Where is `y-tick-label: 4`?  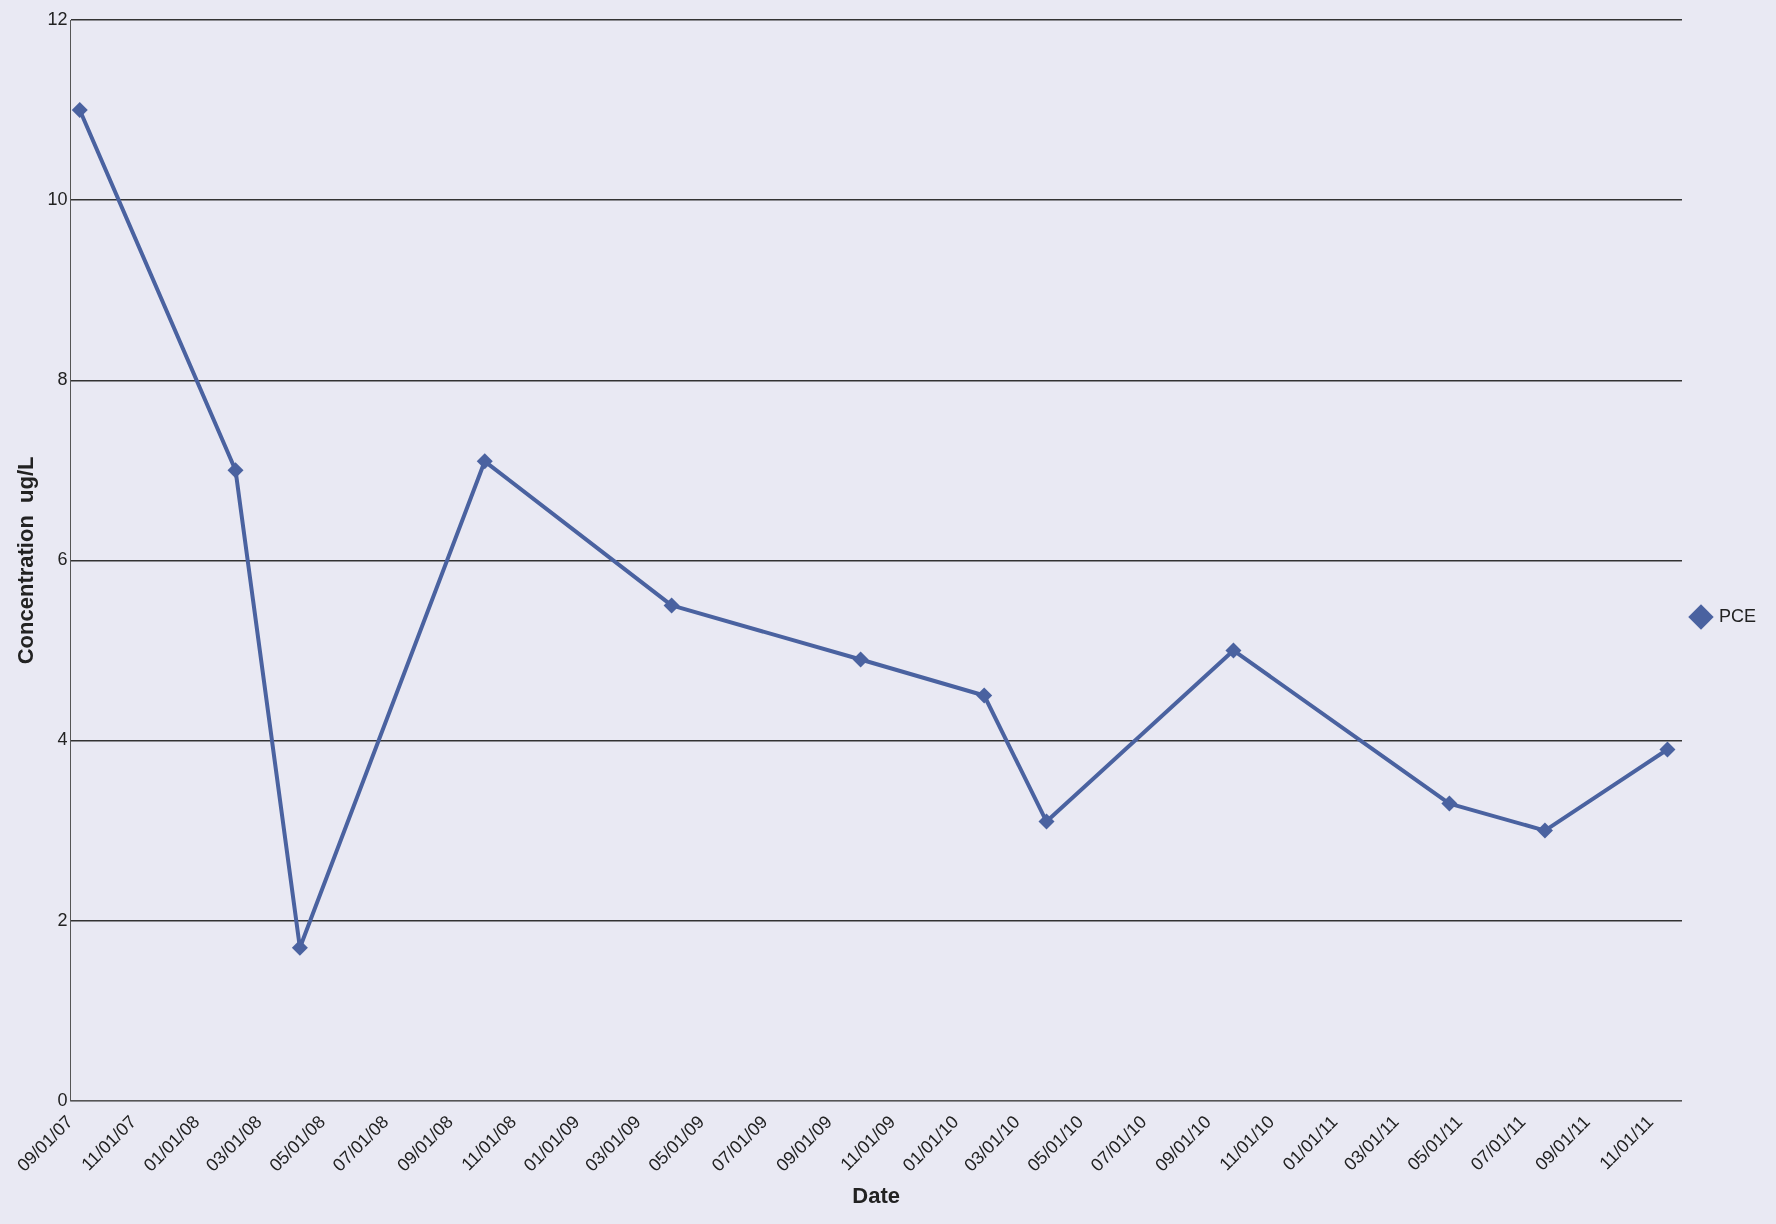 y-tick-label: 4 is located at coordinates (62, 739).